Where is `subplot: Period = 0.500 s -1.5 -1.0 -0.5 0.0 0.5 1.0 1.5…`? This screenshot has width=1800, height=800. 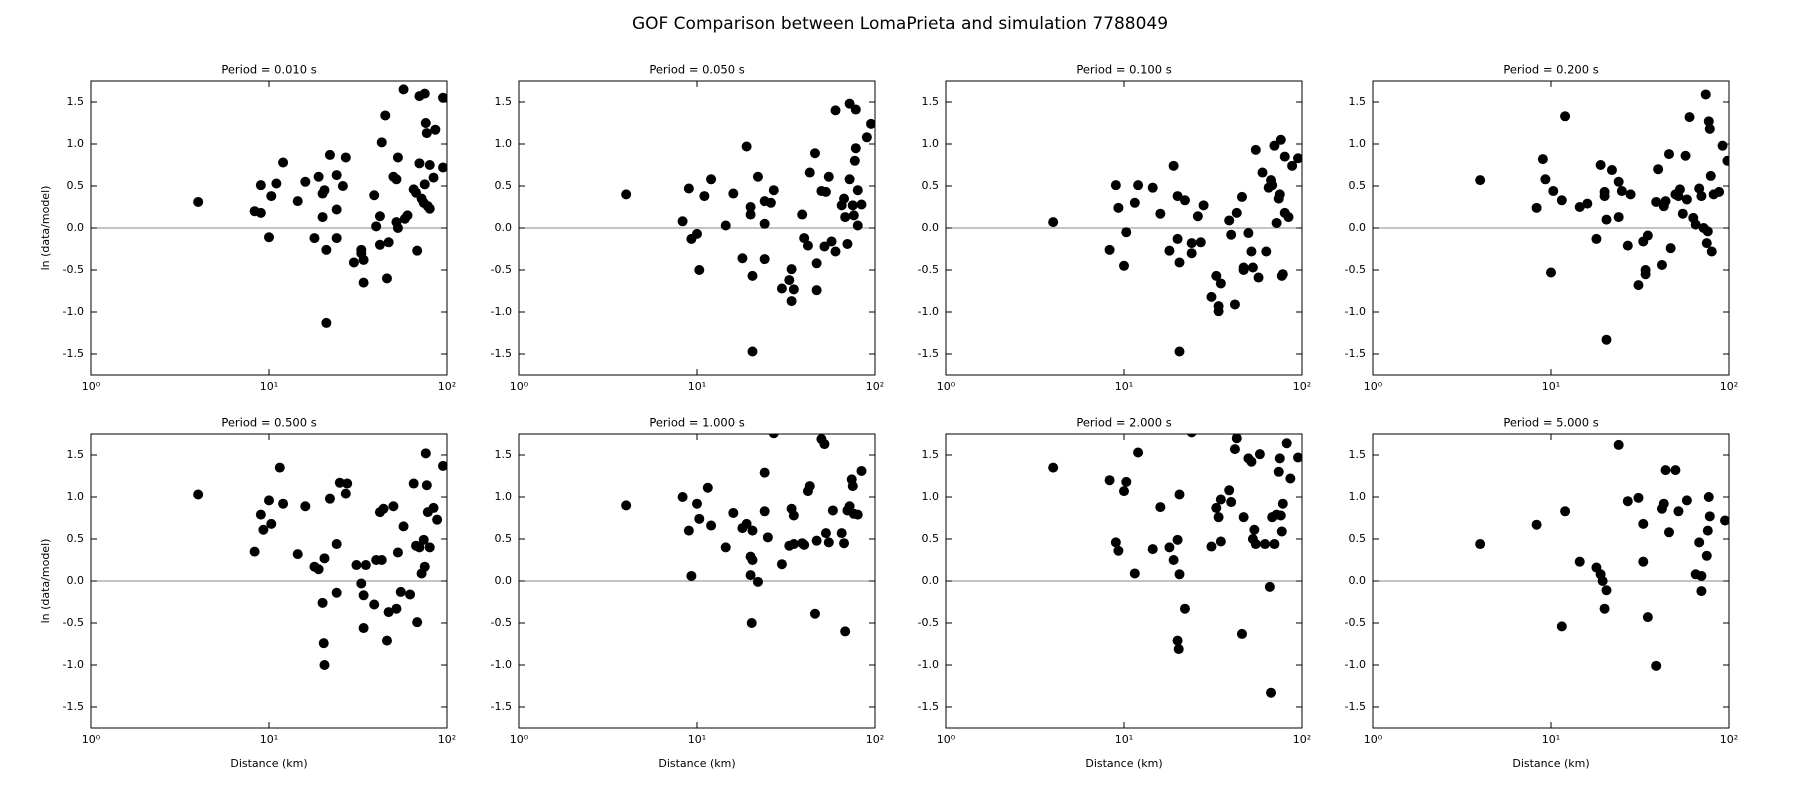
subplot: Period = 0.500 s -1.5 -1.0 -0.5 0.0 0.5 1.0 1.5… is located at coordinates (247, 593).